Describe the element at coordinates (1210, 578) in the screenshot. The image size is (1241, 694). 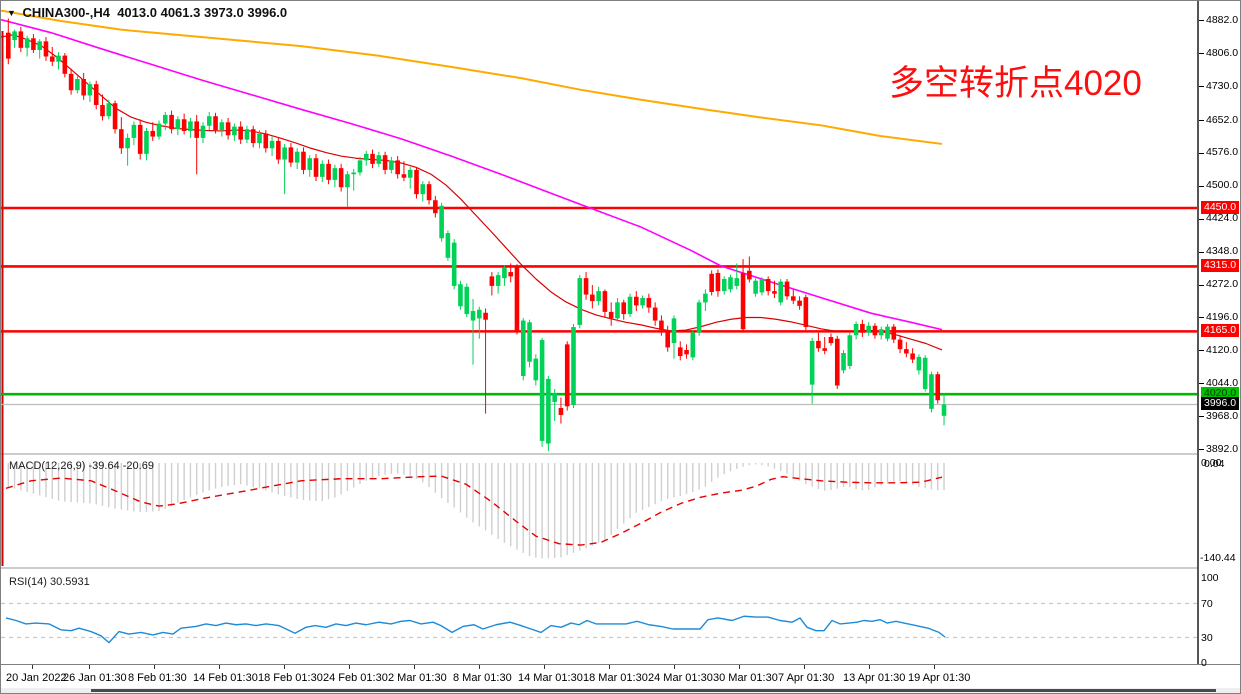
I see `rsi-axis-label-100: 100` at that location.